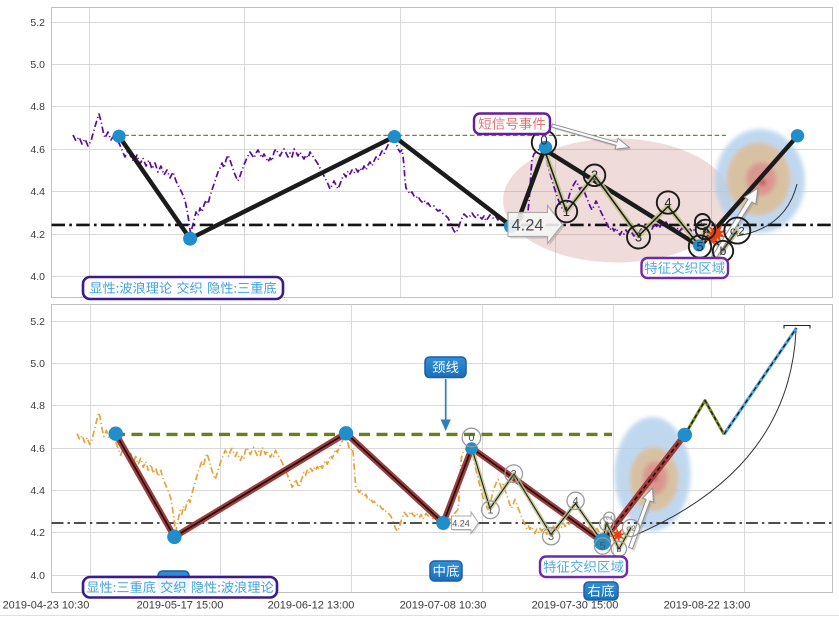  Describe the element at coordinates (443, 606) in the screenshot. I see `svg-text: 2019-07-08 10:30` at that location.